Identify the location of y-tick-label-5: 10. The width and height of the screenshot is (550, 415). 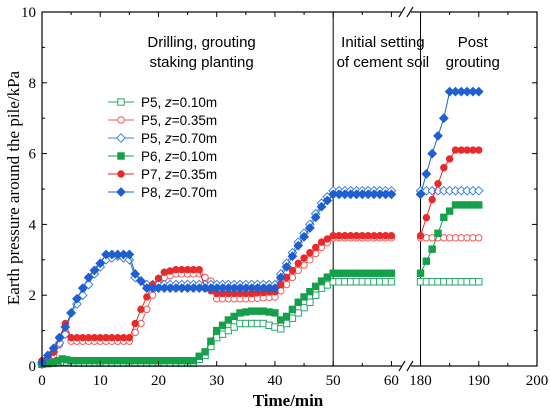
(28, 13).